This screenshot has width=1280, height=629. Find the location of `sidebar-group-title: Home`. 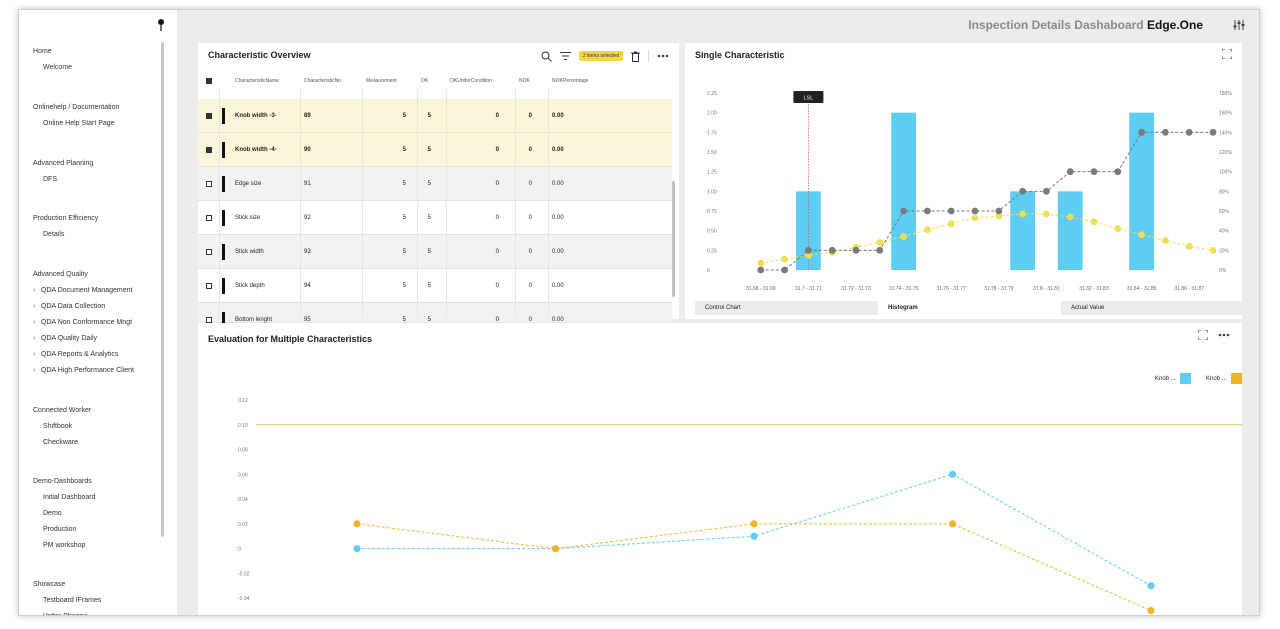

sidebar-group-title: Home is located at coordinates (42, 51).